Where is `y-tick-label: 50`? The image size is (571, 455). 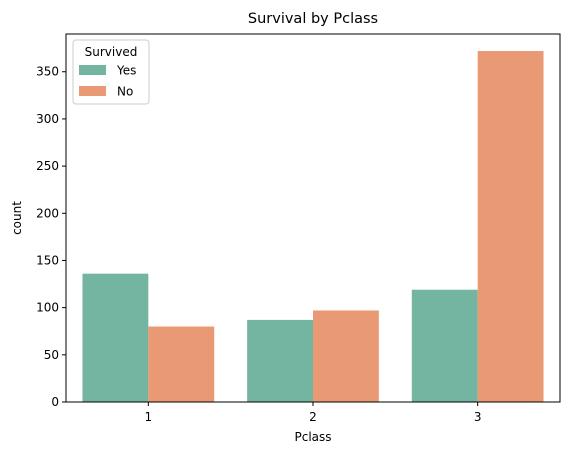 y-tick-label: 50 is located at coordinates (51, 355).